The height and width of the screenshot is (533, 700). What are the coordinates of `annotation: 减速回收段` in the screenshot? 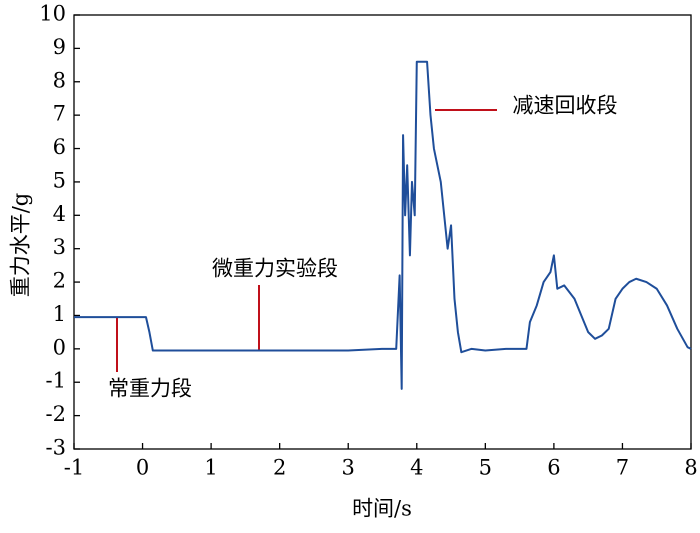 It's located at (565, 106).